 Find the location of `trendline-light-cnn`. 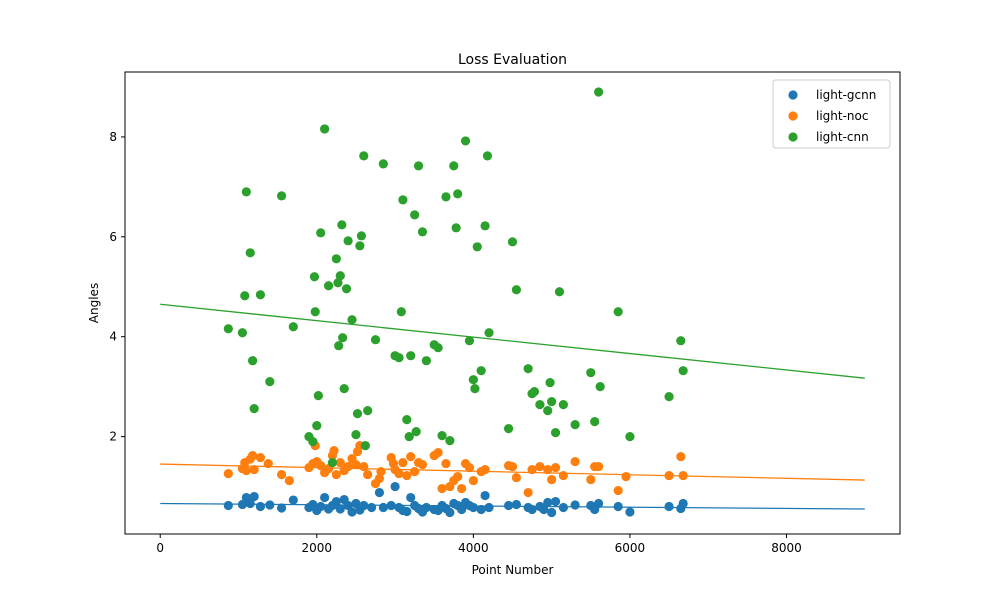

trendline-light-cnn is located at coordinates (512, 341).